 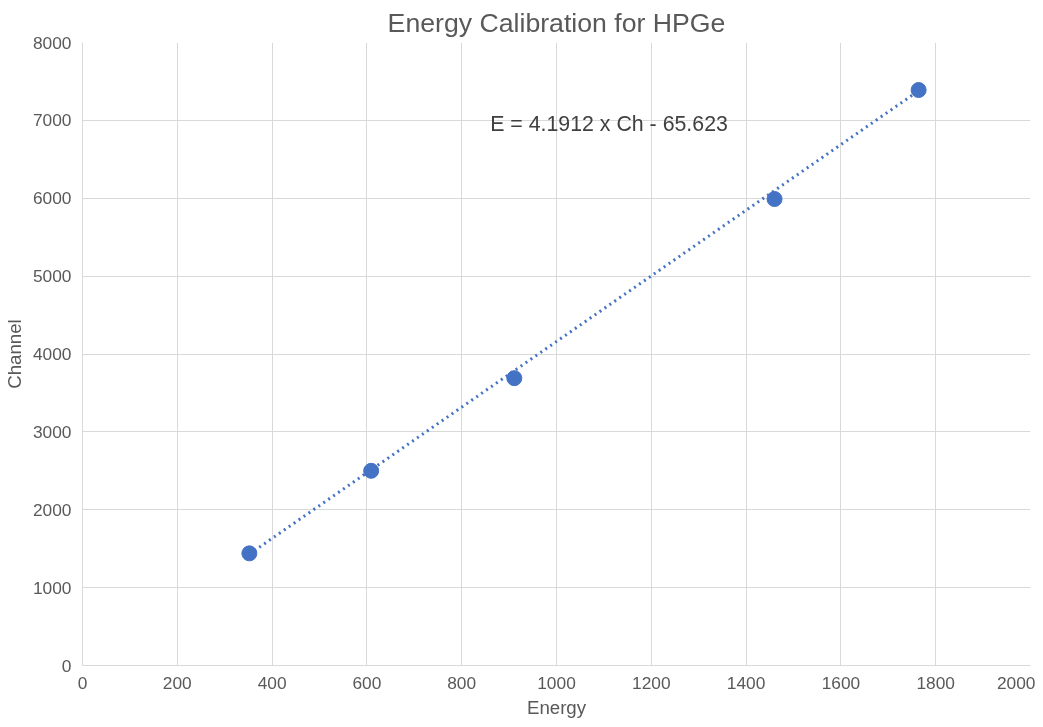 I want to click on annotation: E = 4.1912 x Ch - 65.623, so click(x=609, y=123).